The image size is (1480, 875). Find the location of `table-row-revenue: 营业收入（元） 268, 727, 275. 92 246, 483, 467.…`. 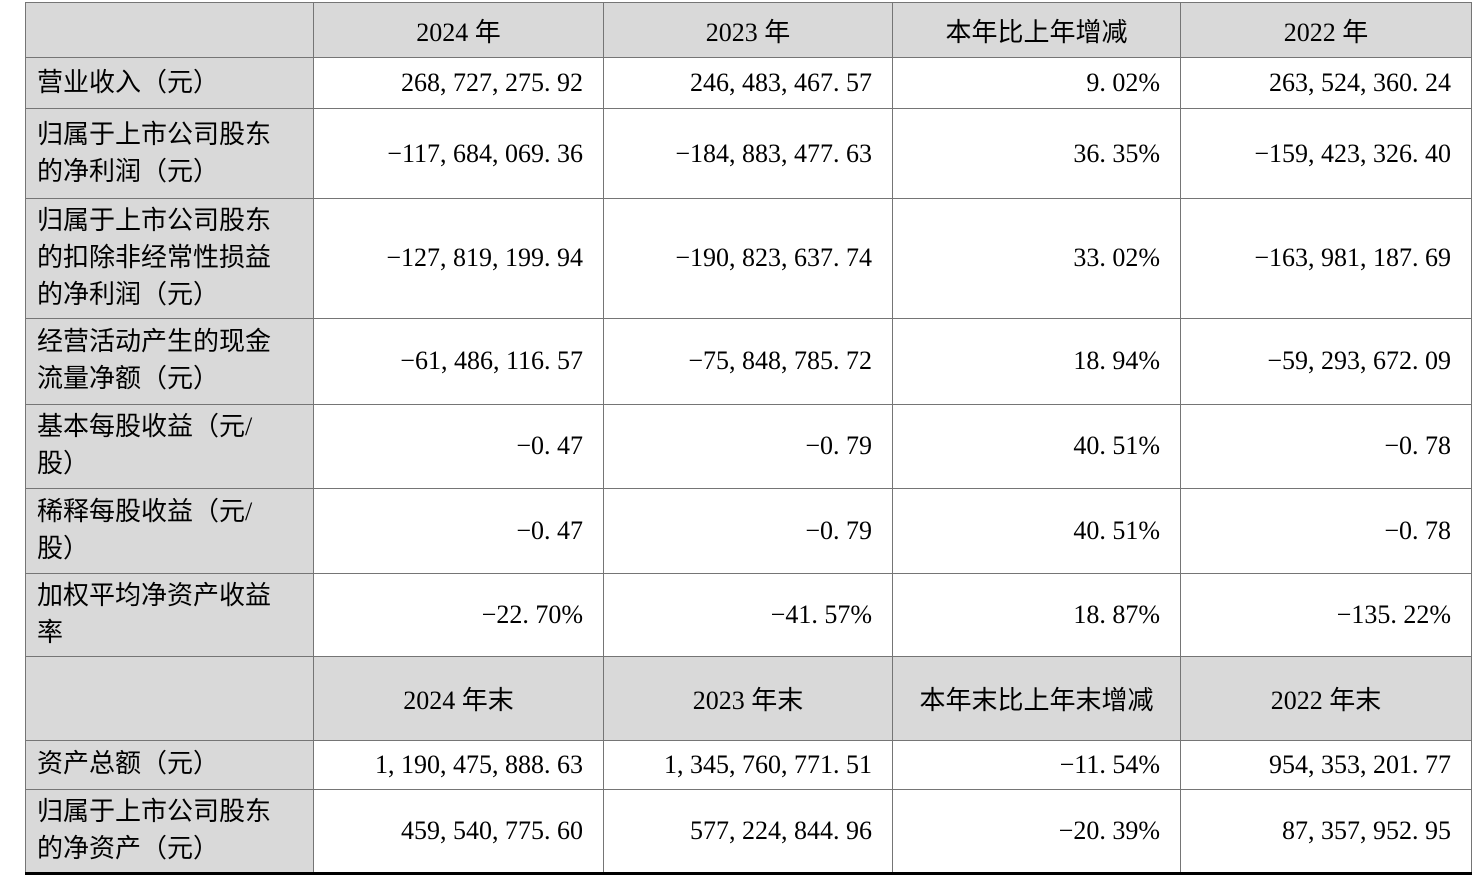

table-row-revenue: 营业收入（元） 268, 727, 275. 92 246, 483, 467.… is located at coordinates (748, 83).